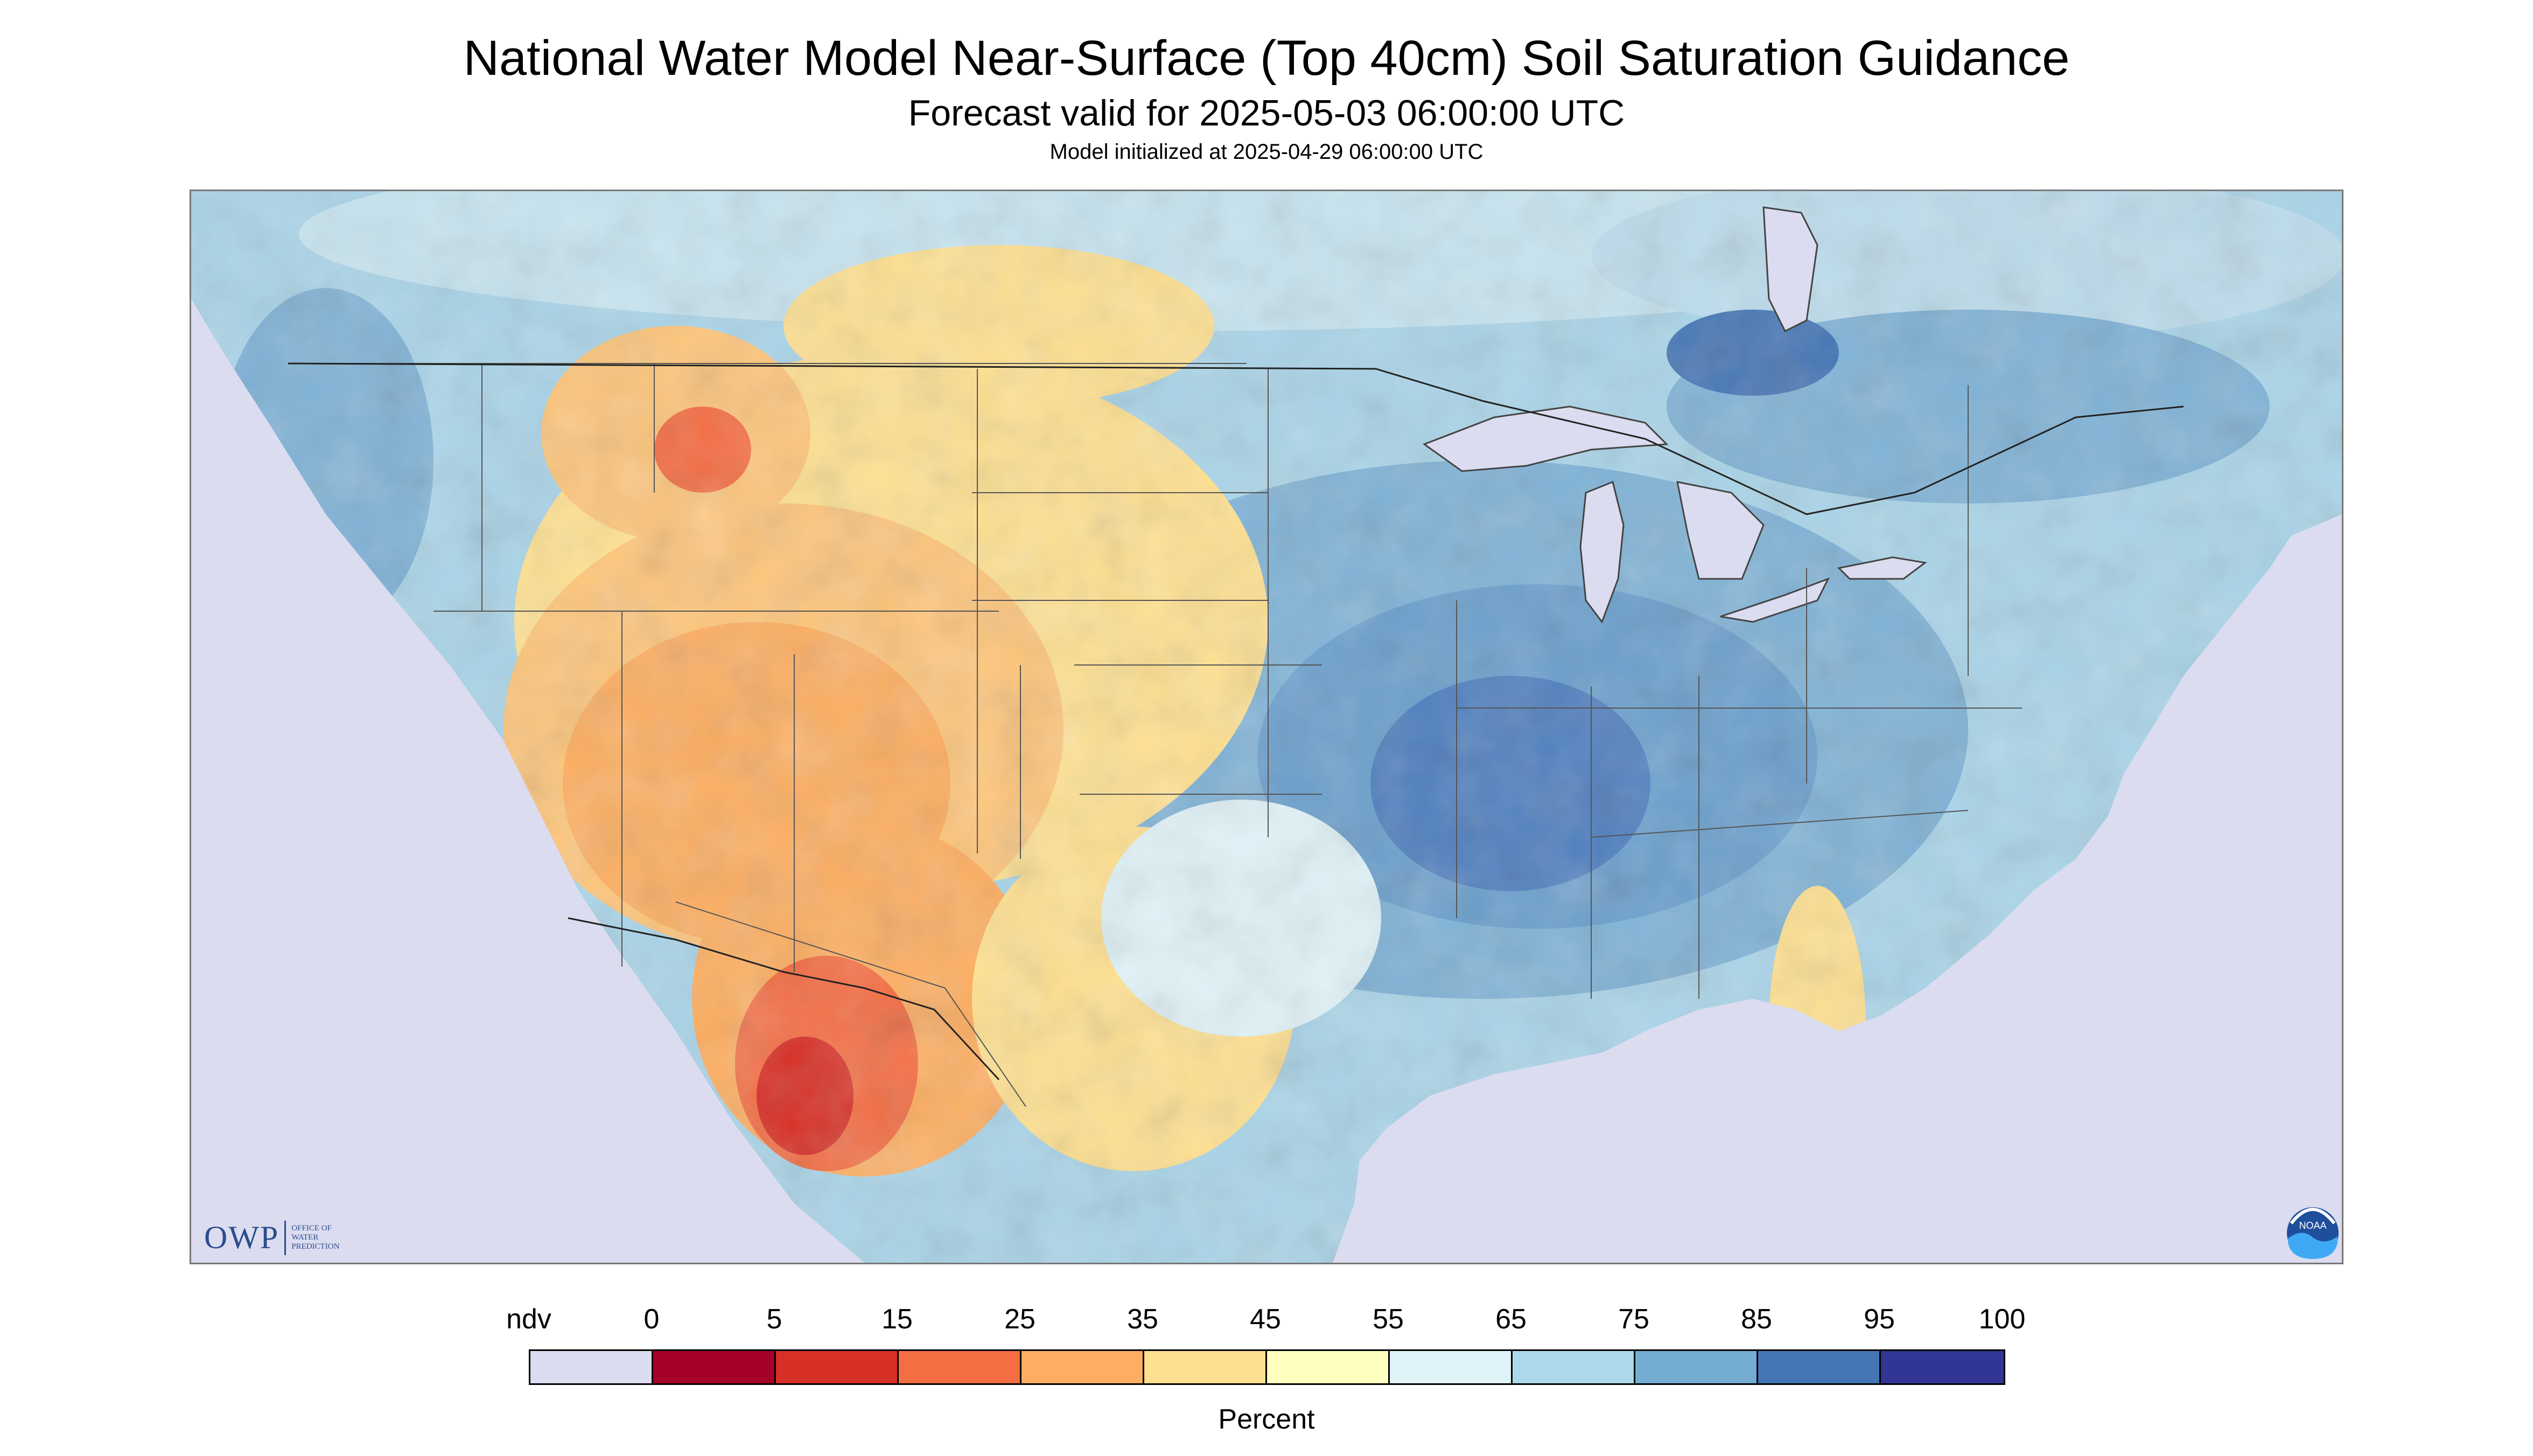 The image size is (2533, 1456). Describe the element at coordinates (1266, 1419) in the screenshot. I see `legend-units: Percent` at that location.